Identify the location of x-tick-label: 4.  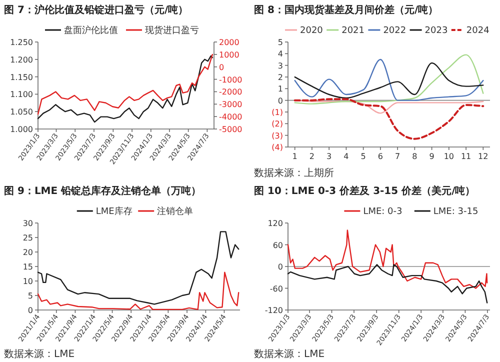
(346, 156).